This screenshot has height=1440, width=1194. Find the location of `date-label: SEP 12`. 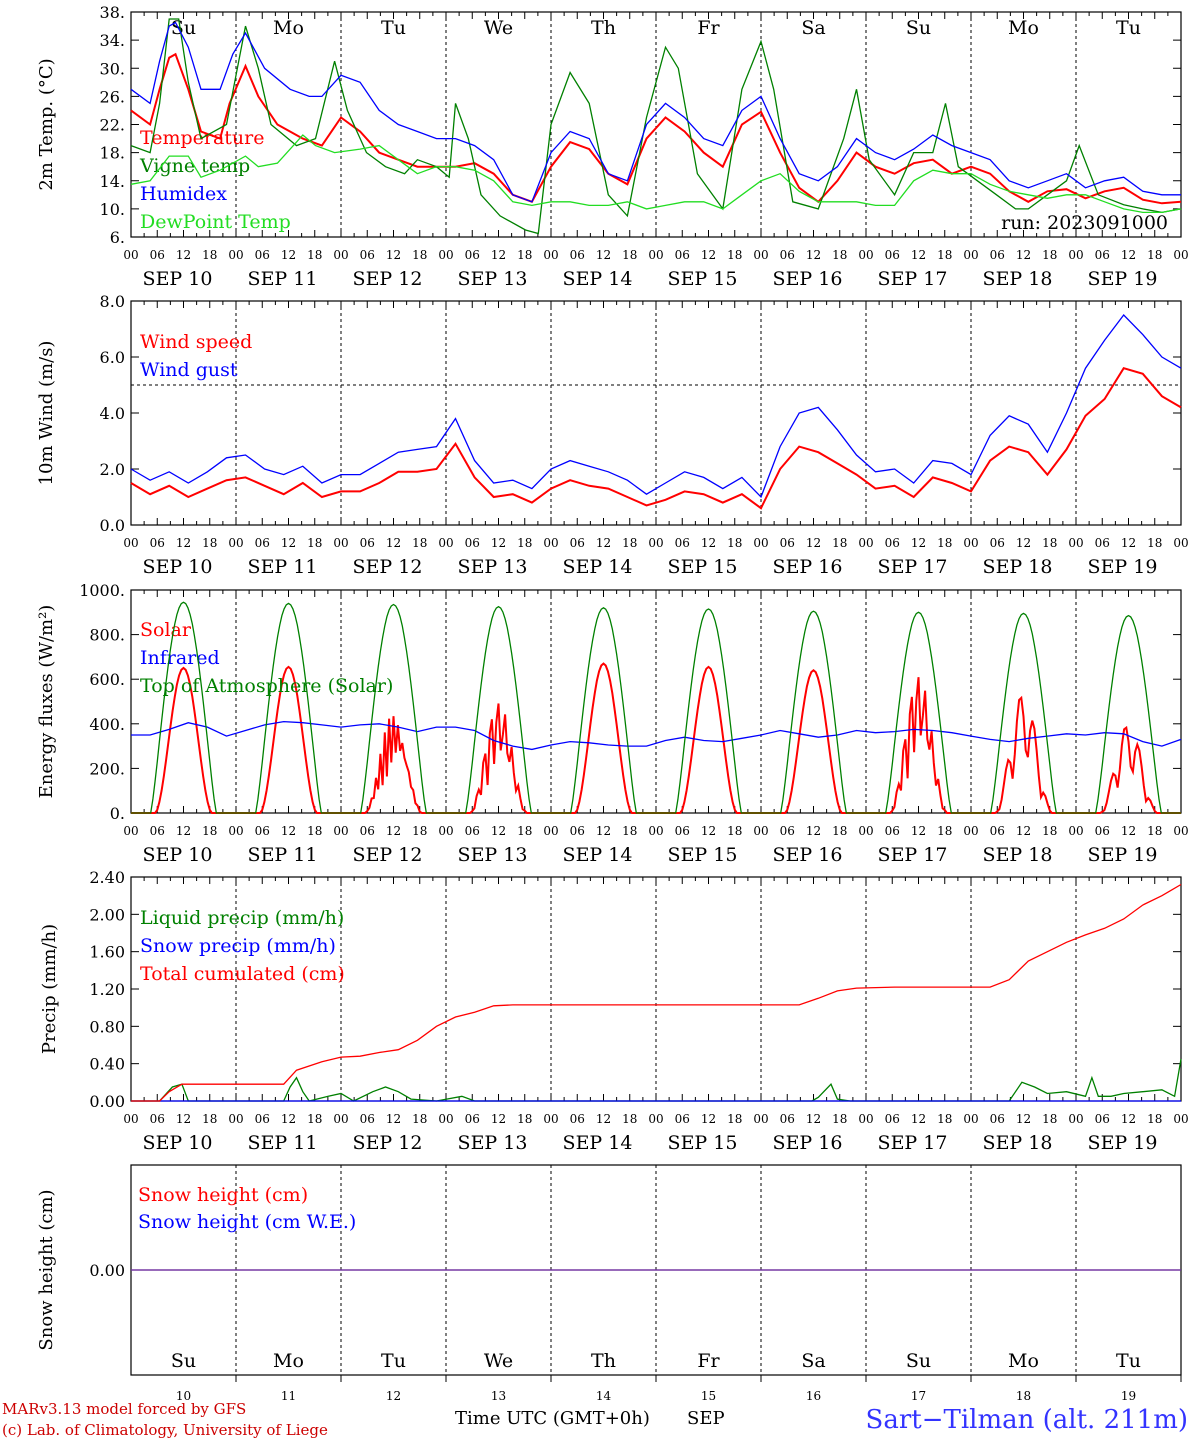

date-label: SEP 12 is located at coordinates (388, 279).